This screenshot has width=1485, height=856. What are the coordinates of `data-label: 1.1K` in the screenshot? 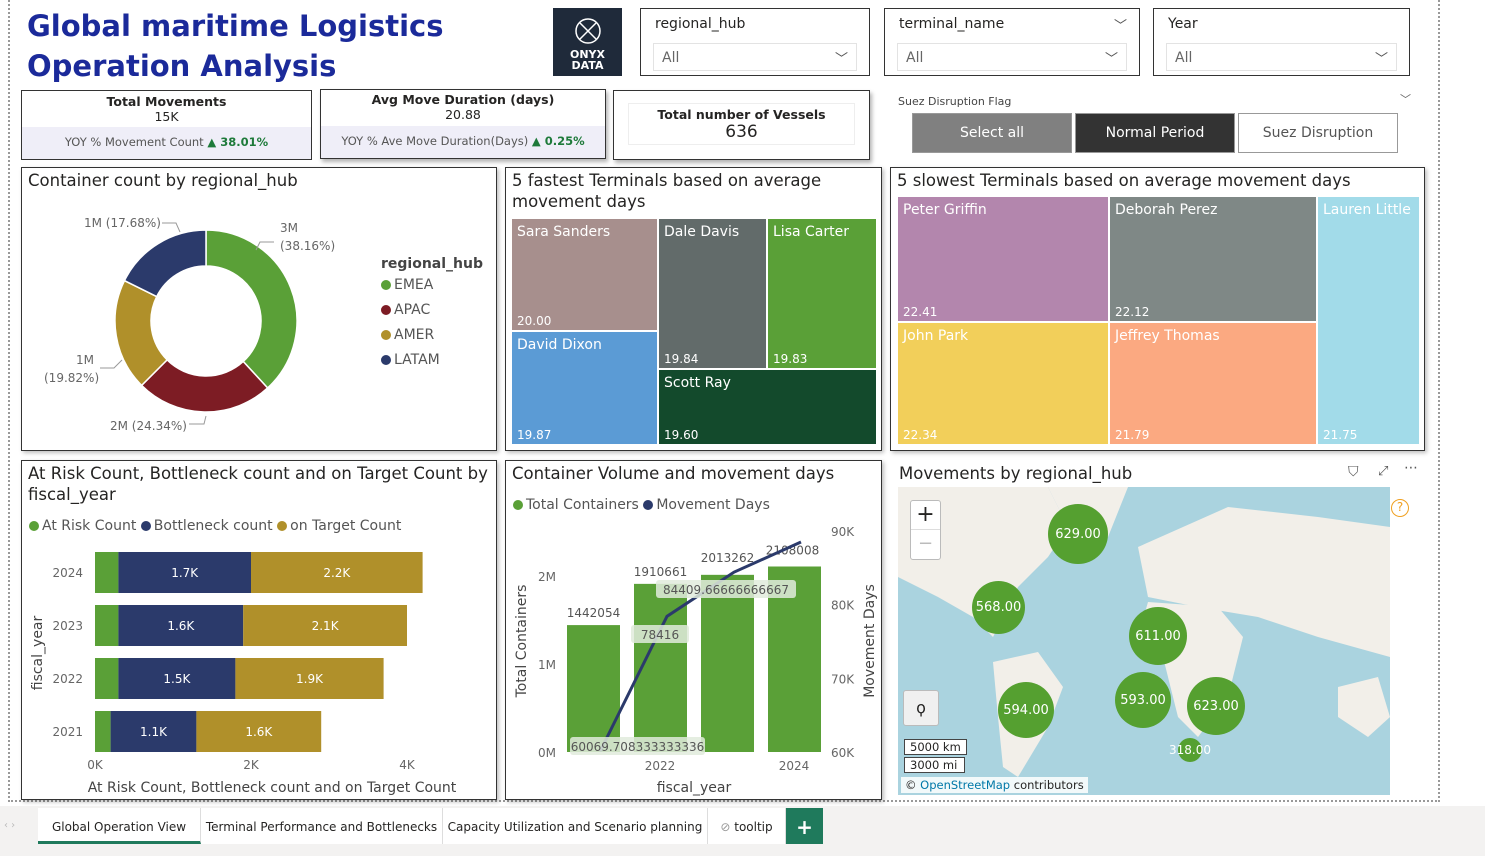 It's located at (154, 732).